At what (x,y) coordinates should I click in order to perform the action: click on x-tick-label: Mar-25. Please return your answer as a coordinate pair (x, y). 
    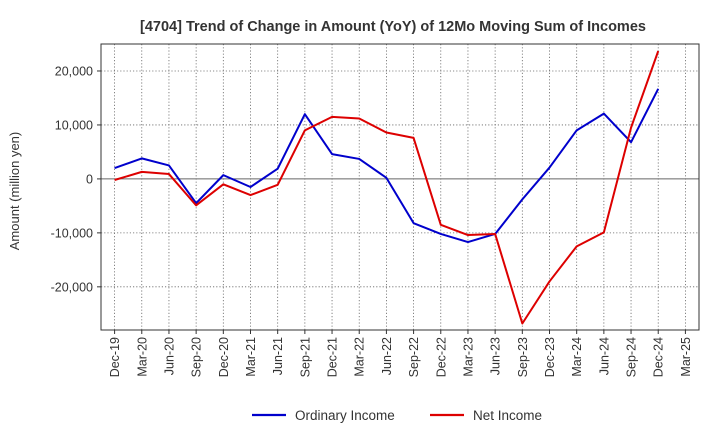
    Looking at the image, I should click on (686, 357).